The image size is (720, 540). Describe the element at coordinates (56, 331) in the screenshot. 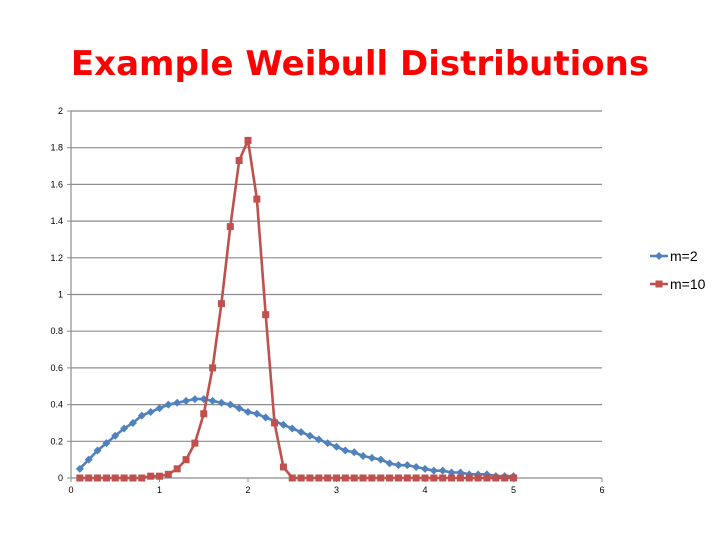

I see `y-tick-label: 0.8` at that location.